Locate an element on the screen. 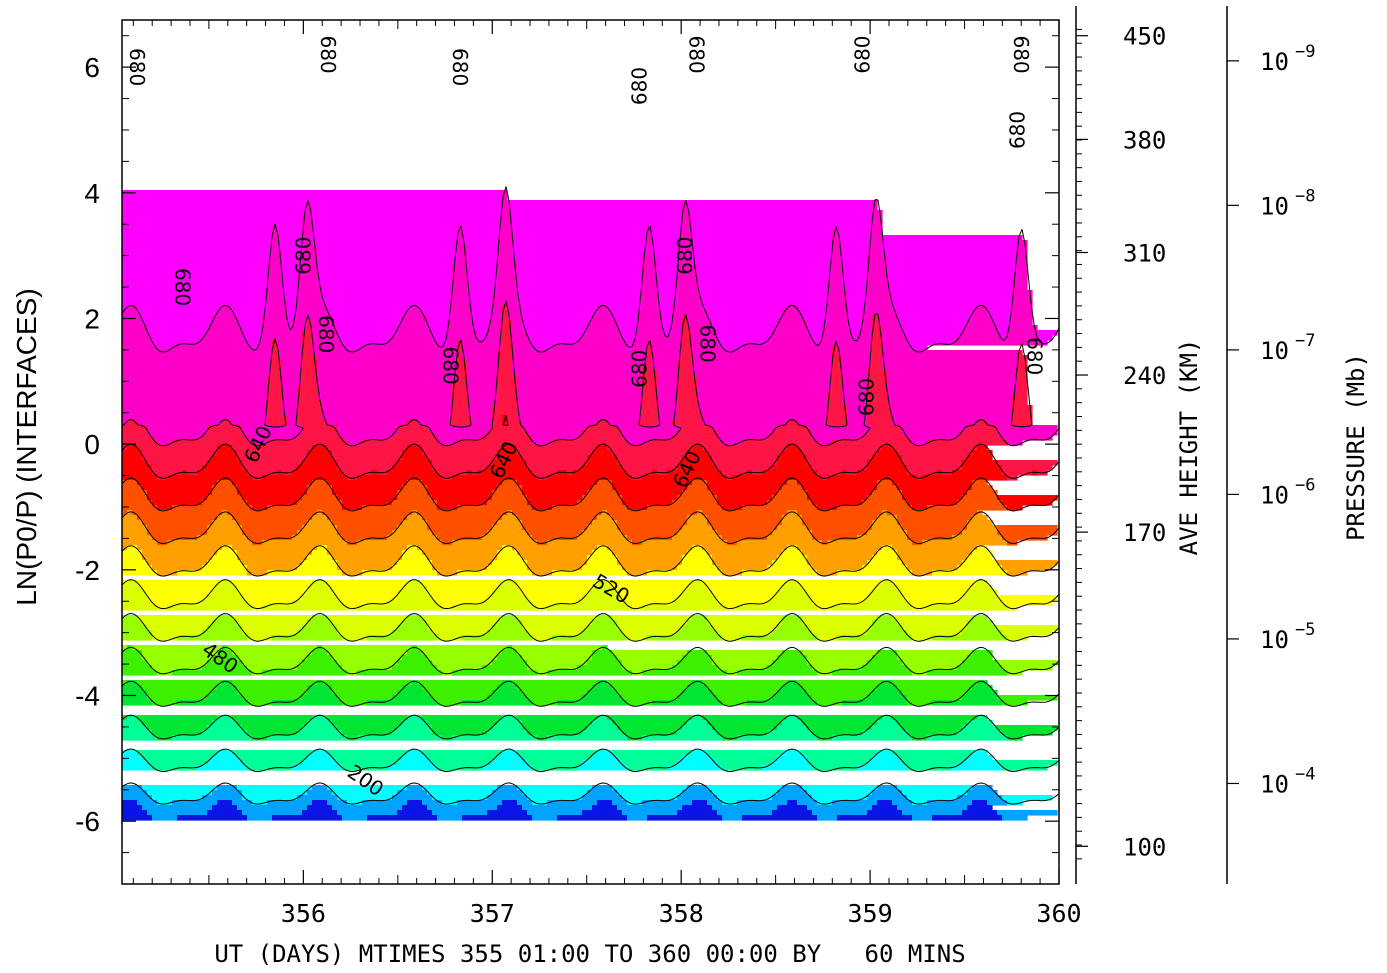  pressure-tick-exponent: −7 is located at coordinates (1305, 341).